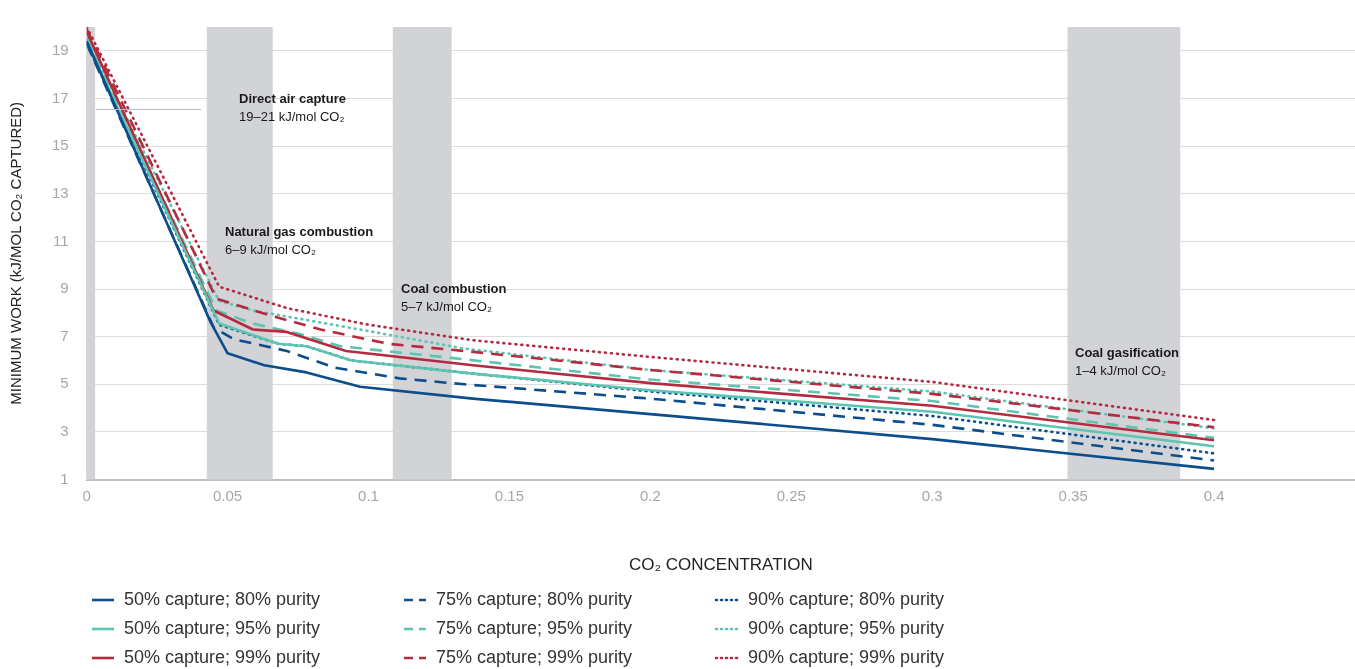  I want to click on x-tick-label: 0.05, so click(228, 495).